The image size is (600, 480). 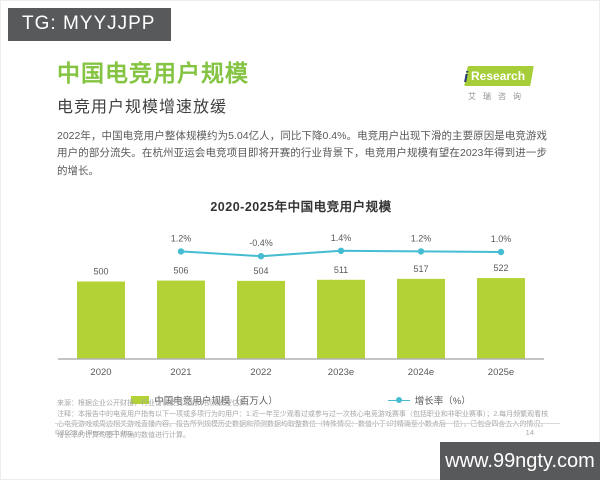 I want to click on line-swatch-icon, so click(x=398, y=400).